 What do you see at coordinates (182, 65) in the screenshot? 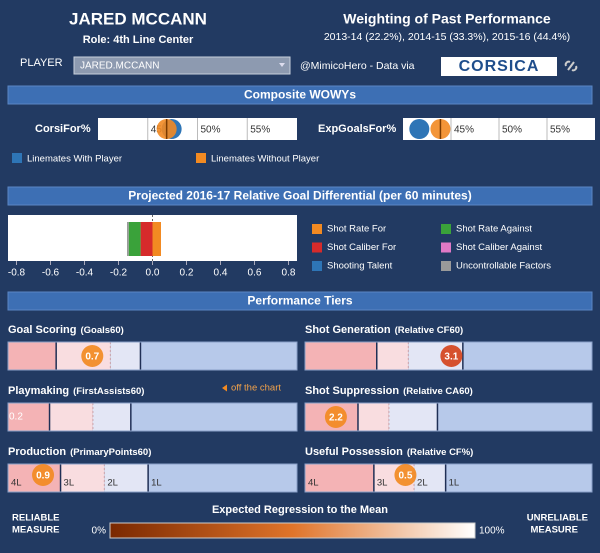
I see `player-dropdown` at bounding box center [182, 65].